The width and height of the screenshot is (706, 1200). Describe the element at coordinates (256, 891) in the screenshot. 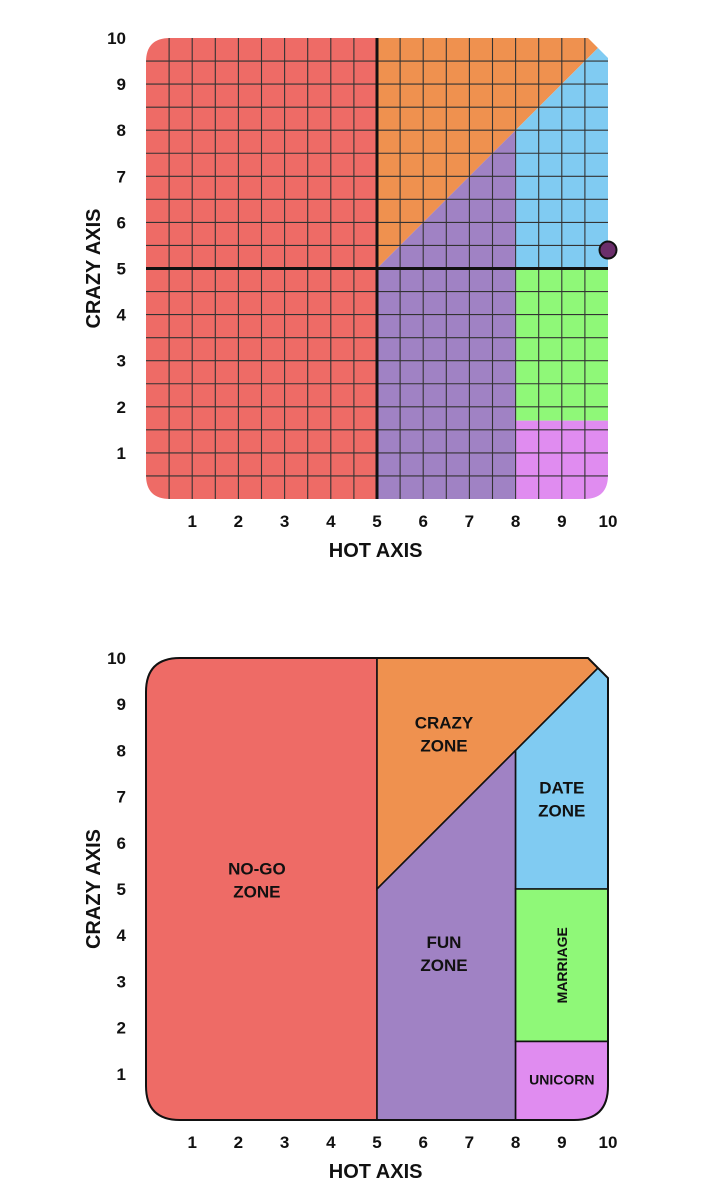

I see `zone-label-no_go: ZONE` at that location.